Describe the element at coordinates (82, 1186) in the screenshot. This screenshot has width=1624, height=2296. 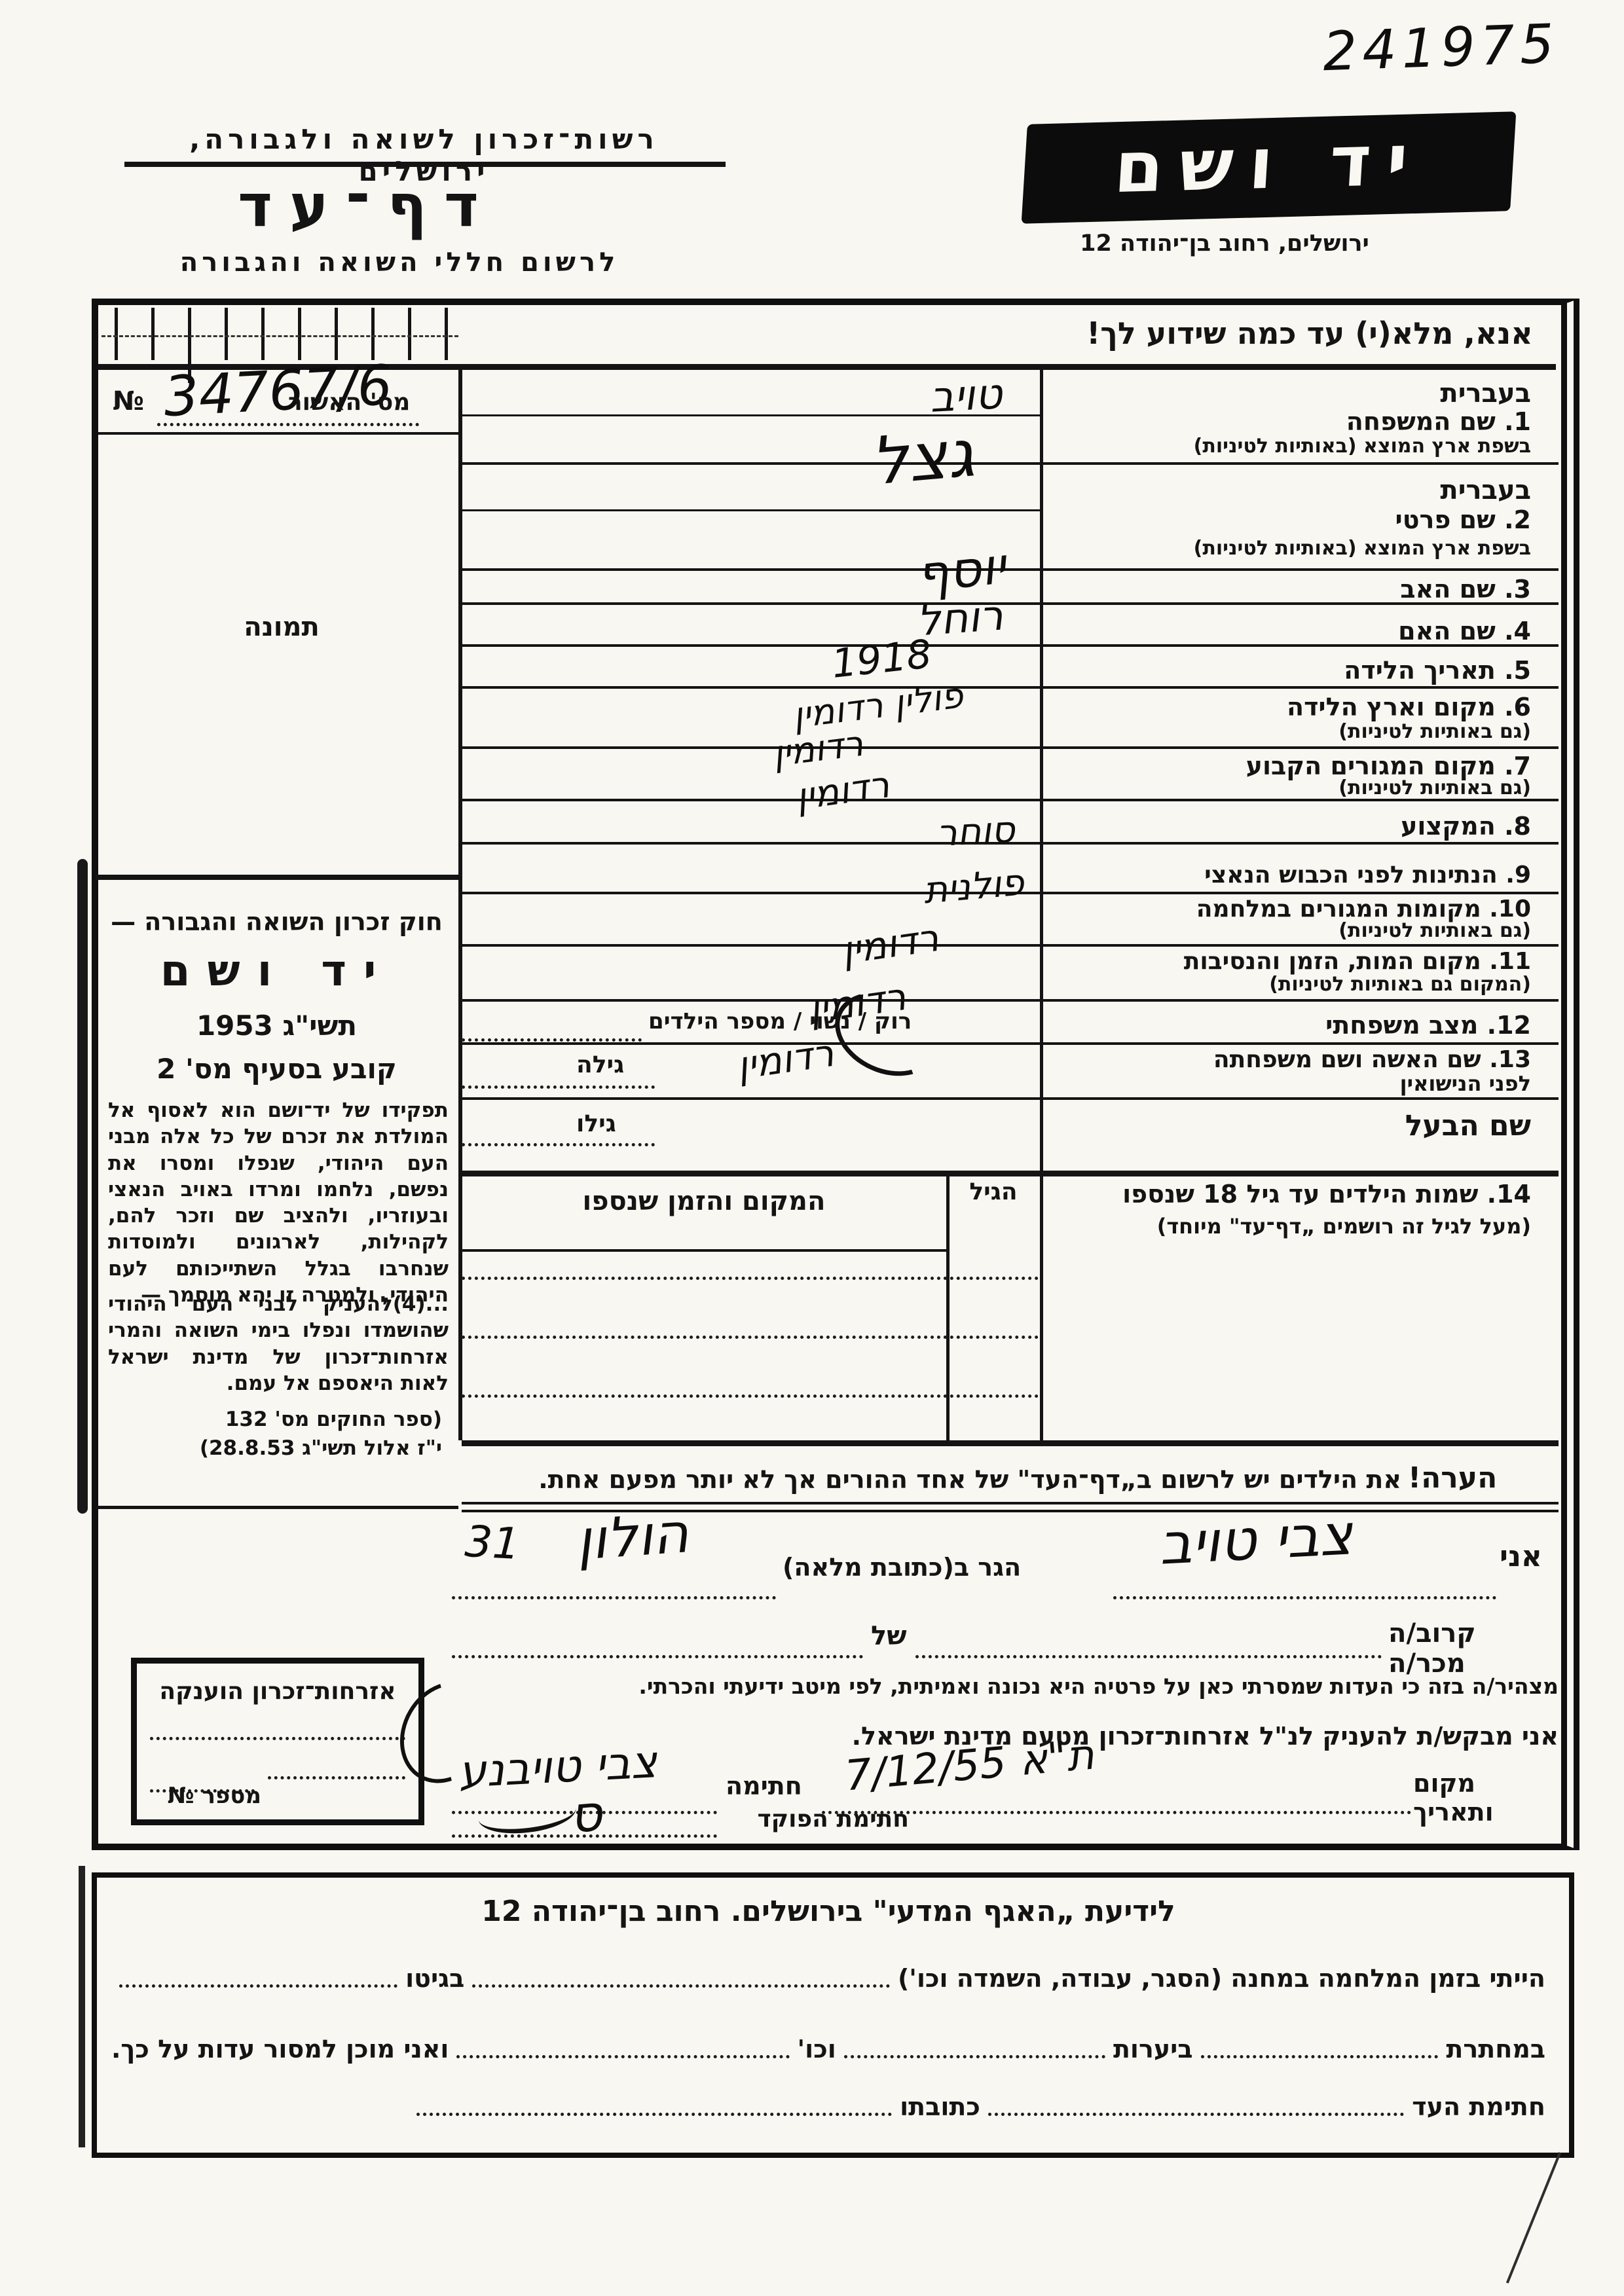
I see `scan-edge-artifact` at that location.